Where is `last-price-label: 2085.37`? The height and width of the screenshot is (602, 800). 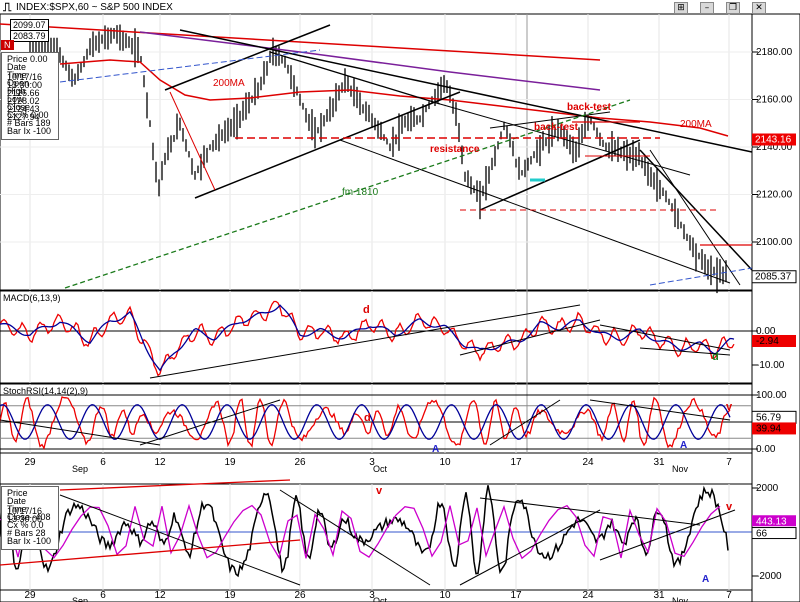
last-price-label: 2085.37 is located at coordinates (773, 277).